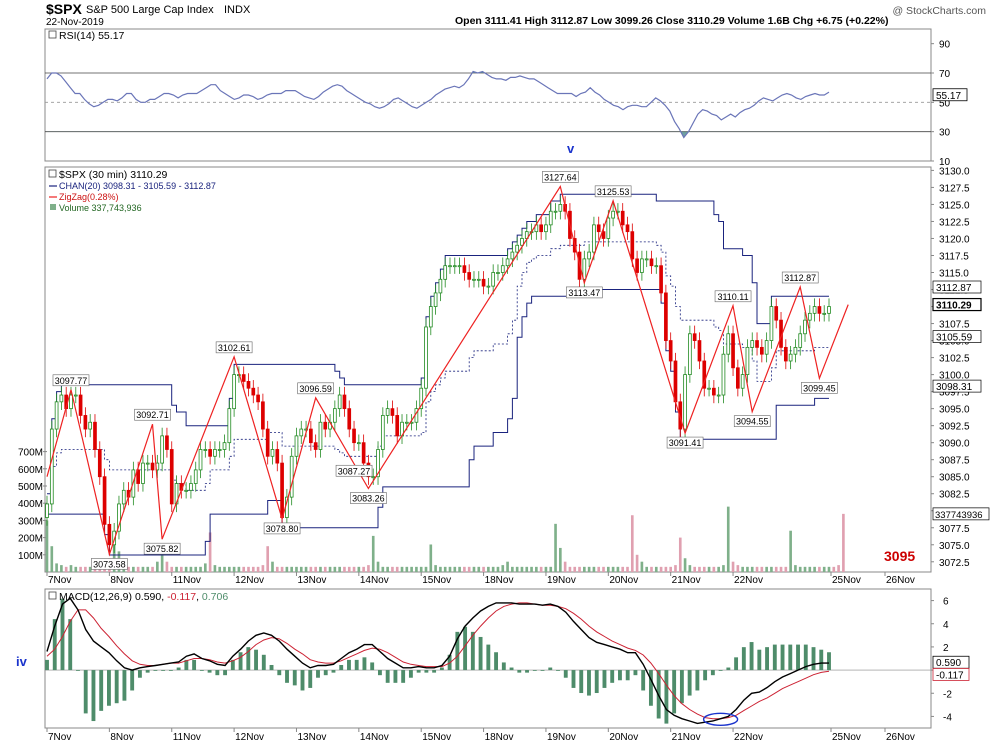  Describe the element at coordinates (152, 415) in the screenshot. I see `pivot-label: 3092.71` at that location.